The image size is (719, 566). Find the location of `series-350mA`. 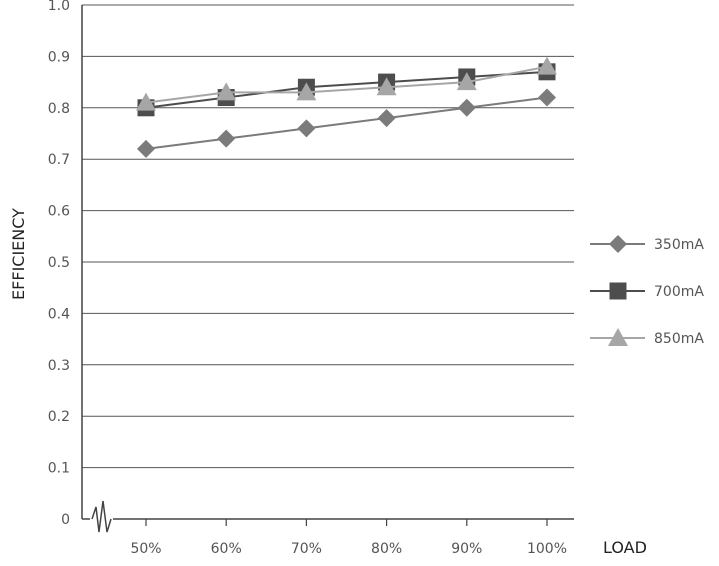

series-350mA is located at coordinates (346, 123).